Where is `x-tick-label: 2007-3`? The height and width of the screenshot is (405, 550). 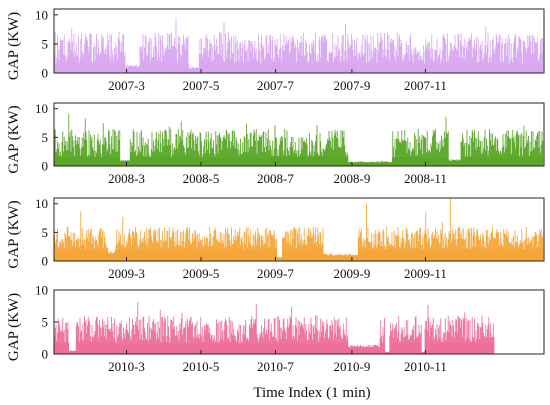 x-tick-label: 2007-3 is located at coordinates (126, 85).